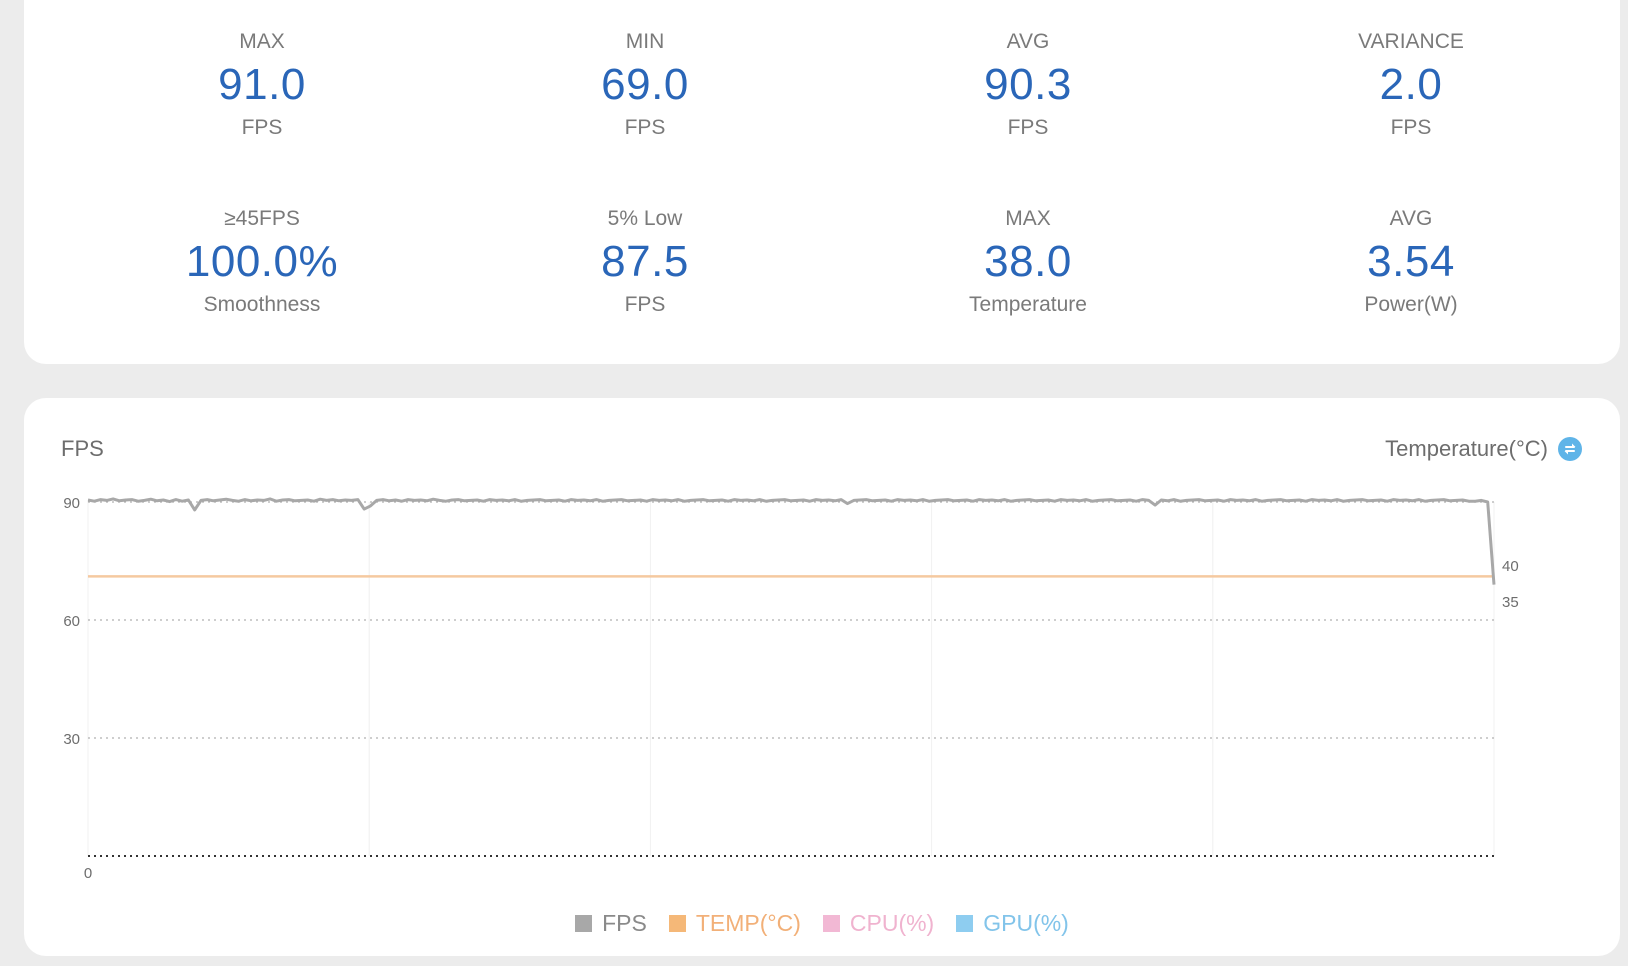 Image resolution: width=1628 pixels, height=966 pixels. I want to click on swap-icon, so click(1570, 449).